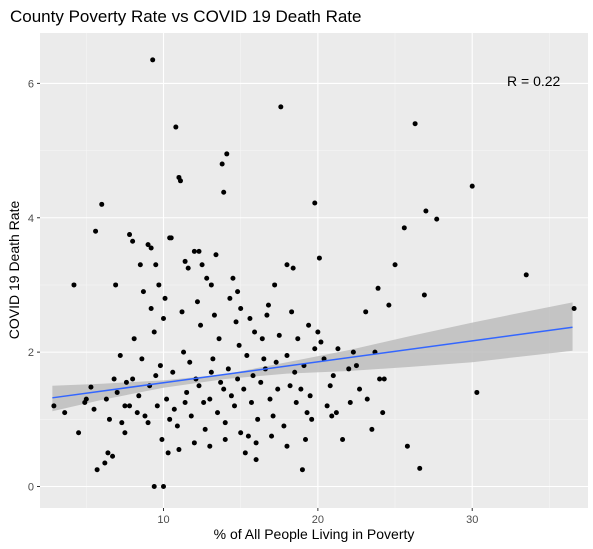 The width and height of the screenshot is (593, 549). What do you see at coordinates (312, 362) in the screenshot?
I see `trend-line` at bounding box center [312, 362].